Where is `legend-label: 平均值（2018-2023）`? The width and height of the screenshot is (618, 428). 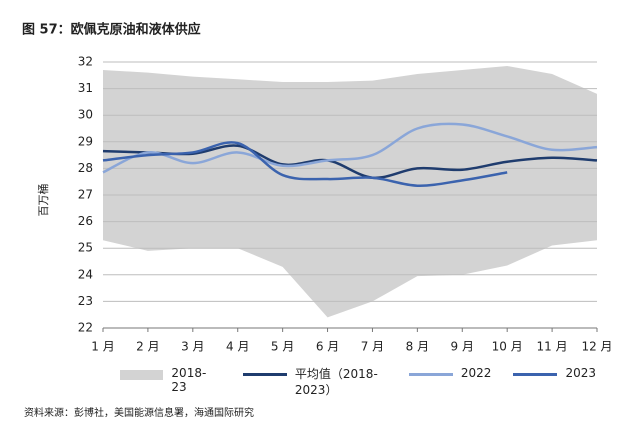 legend-label: 平均值（2018-2023） is located at coordinates (336, 382).